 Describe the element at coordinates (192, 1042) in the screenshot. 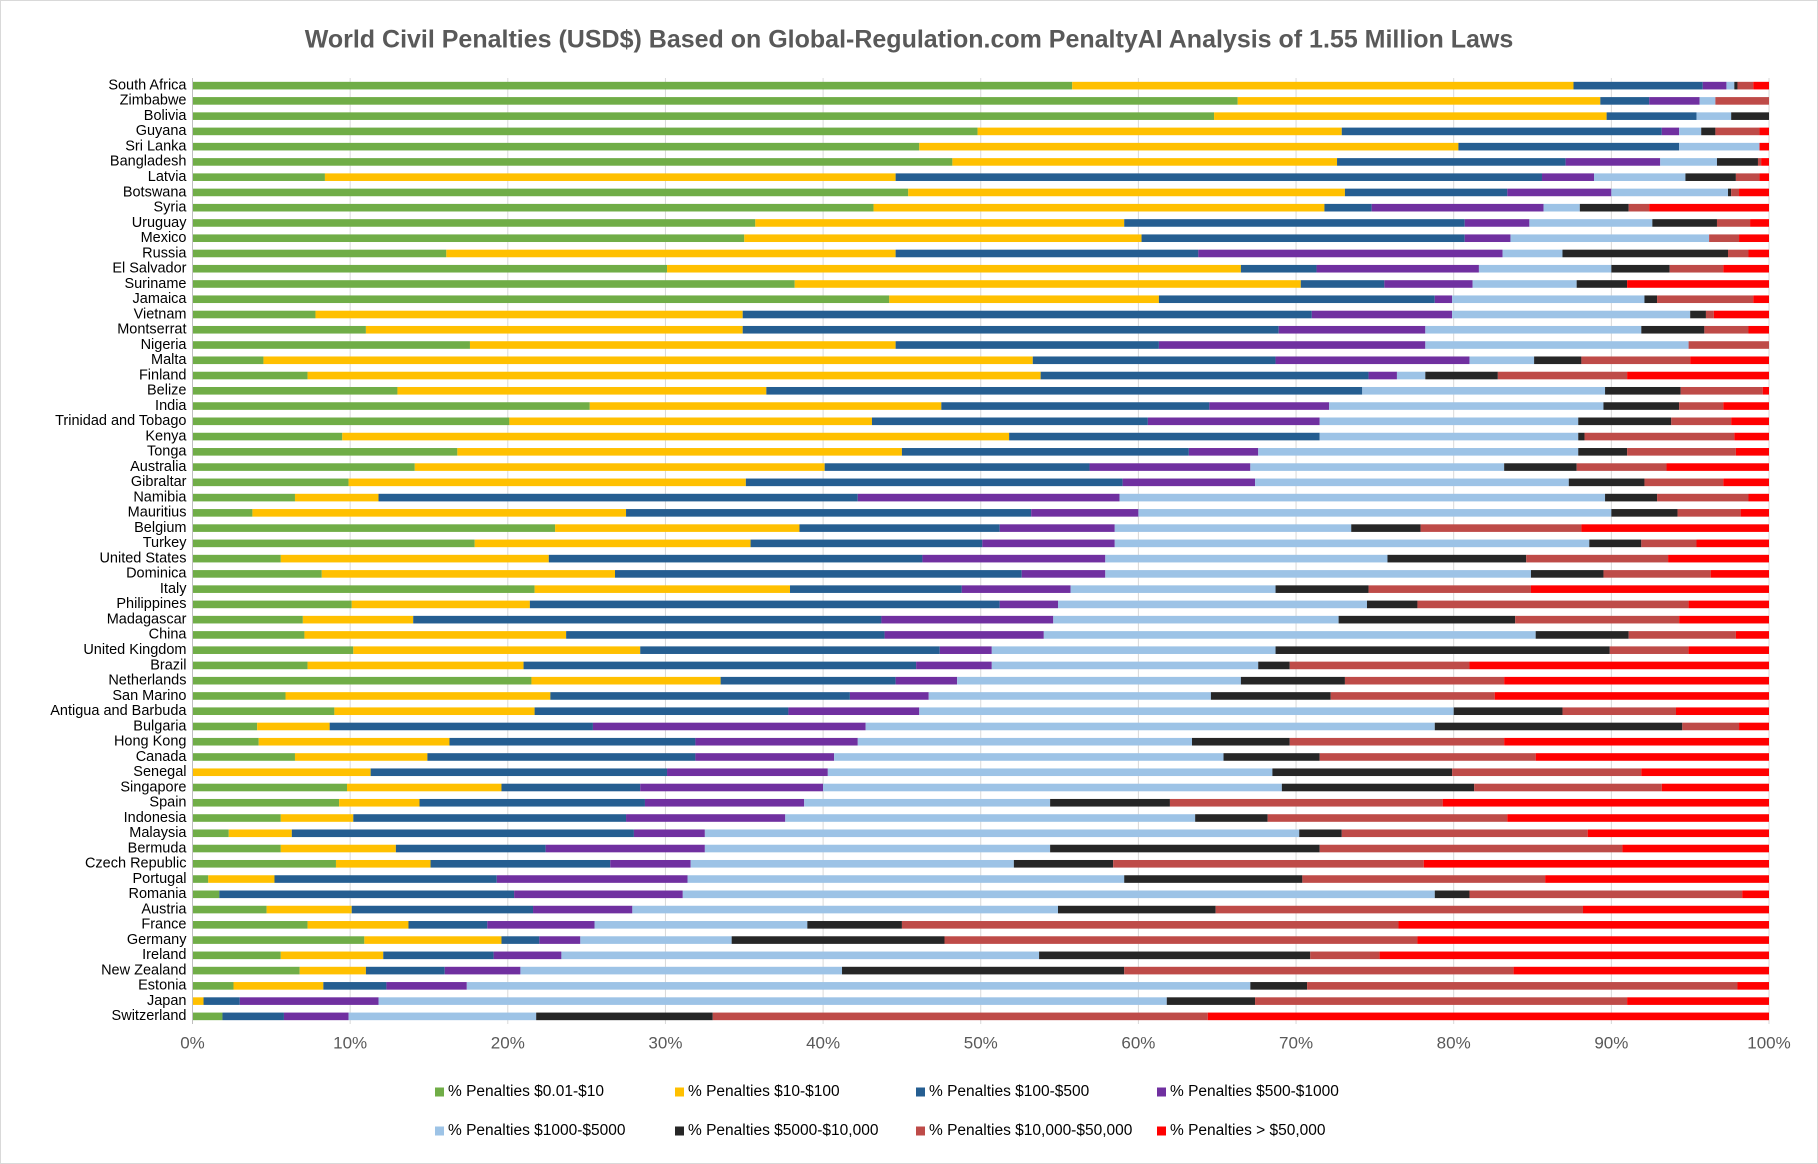

I see `x-tick-label: 0%` at that location.